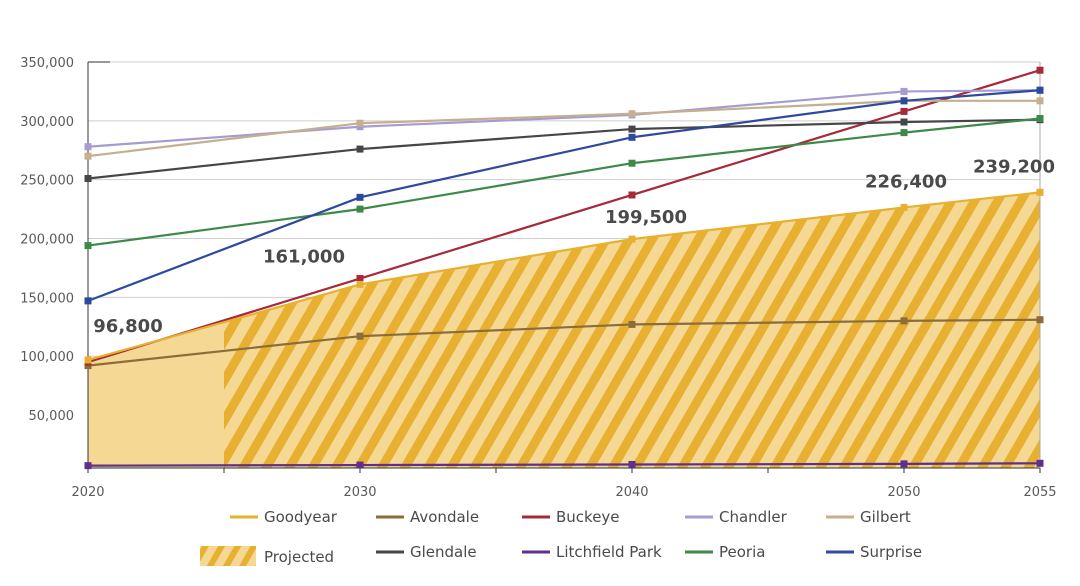 The width and height of the screenshot is (1080, 586). What do you see at coordinates (228, 556) in the screenshot?
I see `legend-swatch-projected` at bounding box center [228, 556].